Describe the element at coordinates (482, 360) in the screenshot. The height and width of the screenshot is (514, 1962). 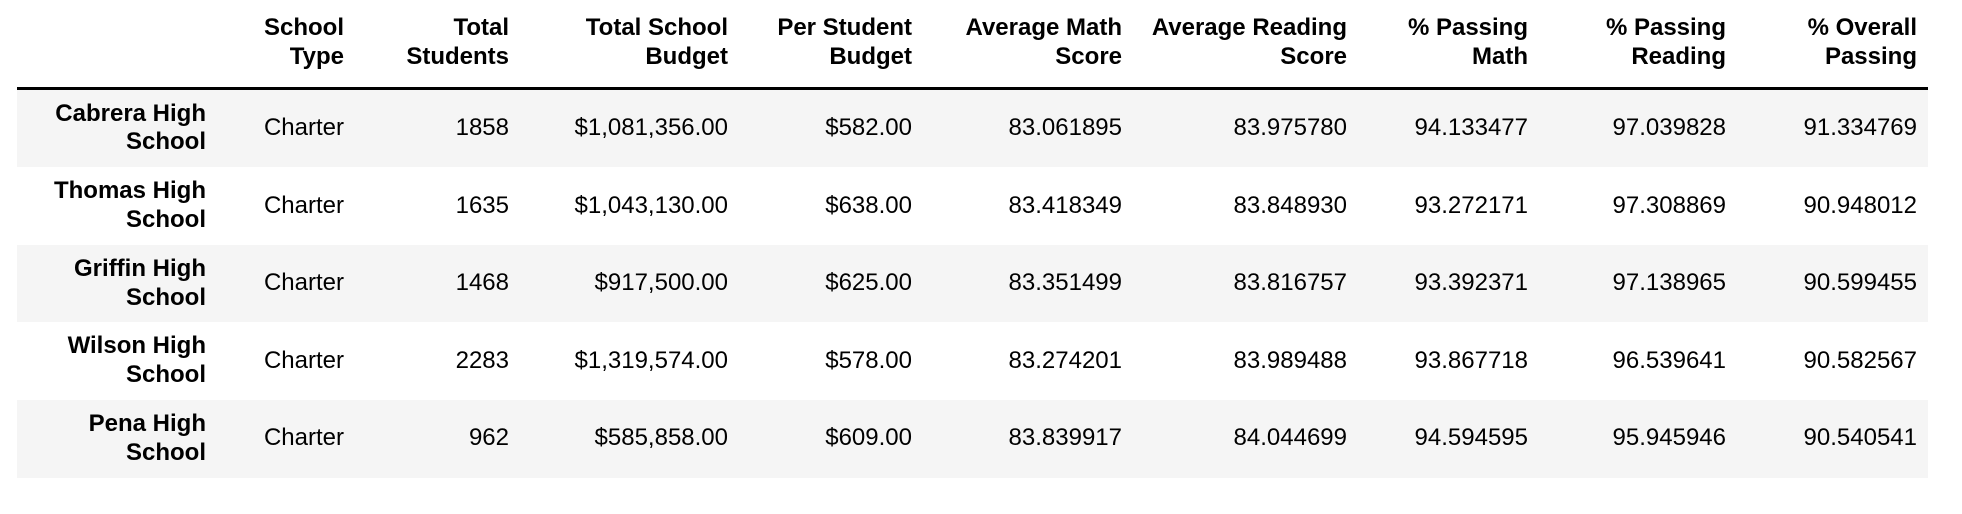
I see `cell-total-students: 2283` at that location.